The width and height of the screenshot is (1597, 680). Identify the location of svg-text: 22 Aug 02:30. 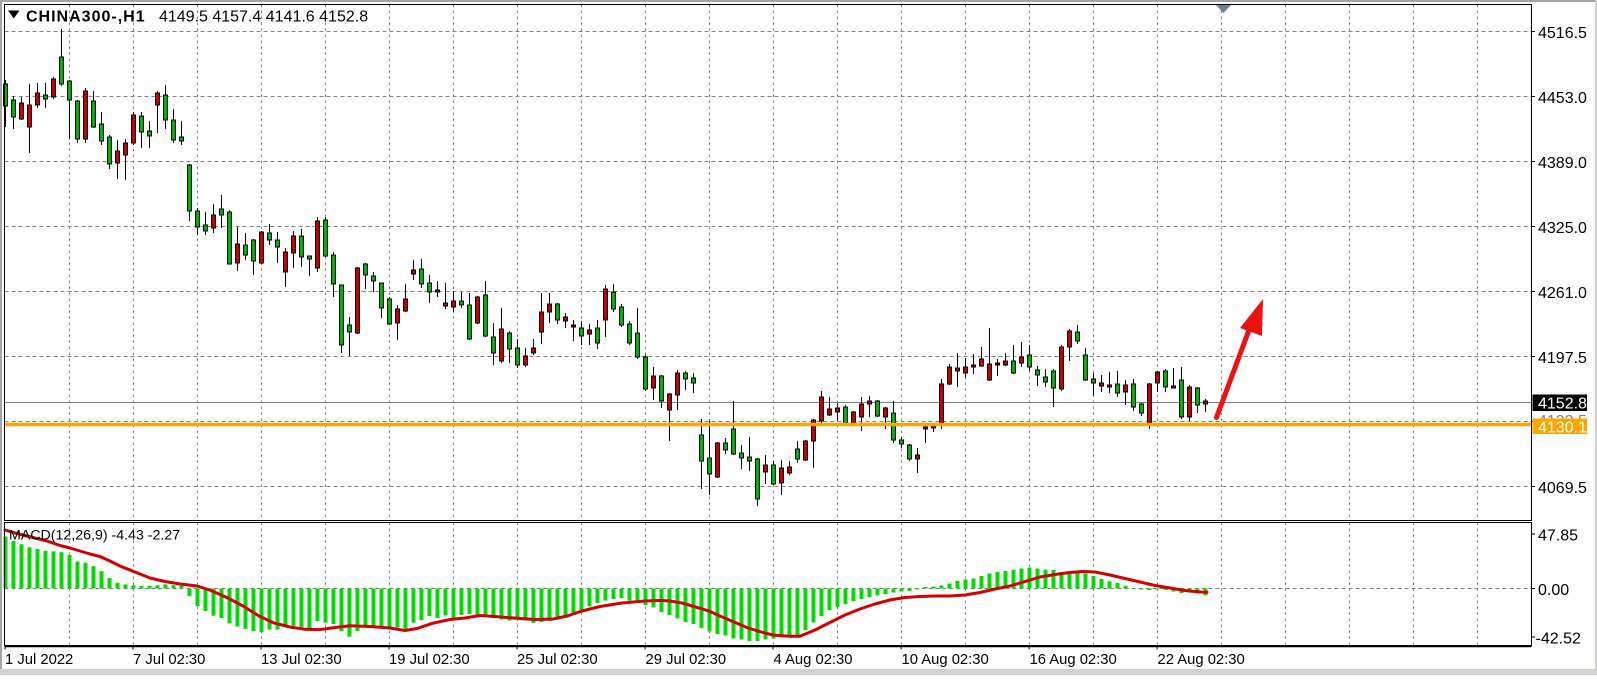
(1201, 660).